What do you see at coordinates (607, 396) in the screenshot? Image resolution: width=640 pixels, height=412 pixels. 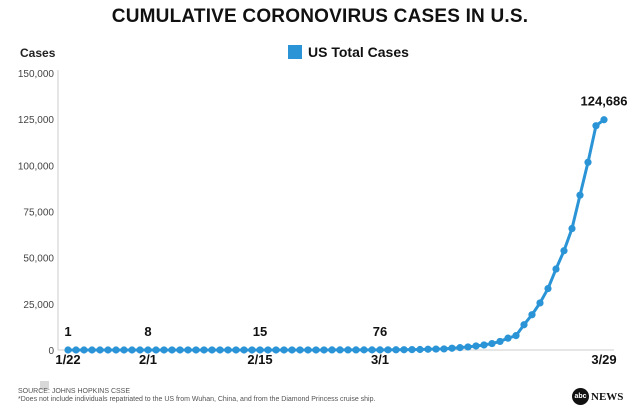 I see `news-logo-text: NEWS` at bounding box center [607, 396].